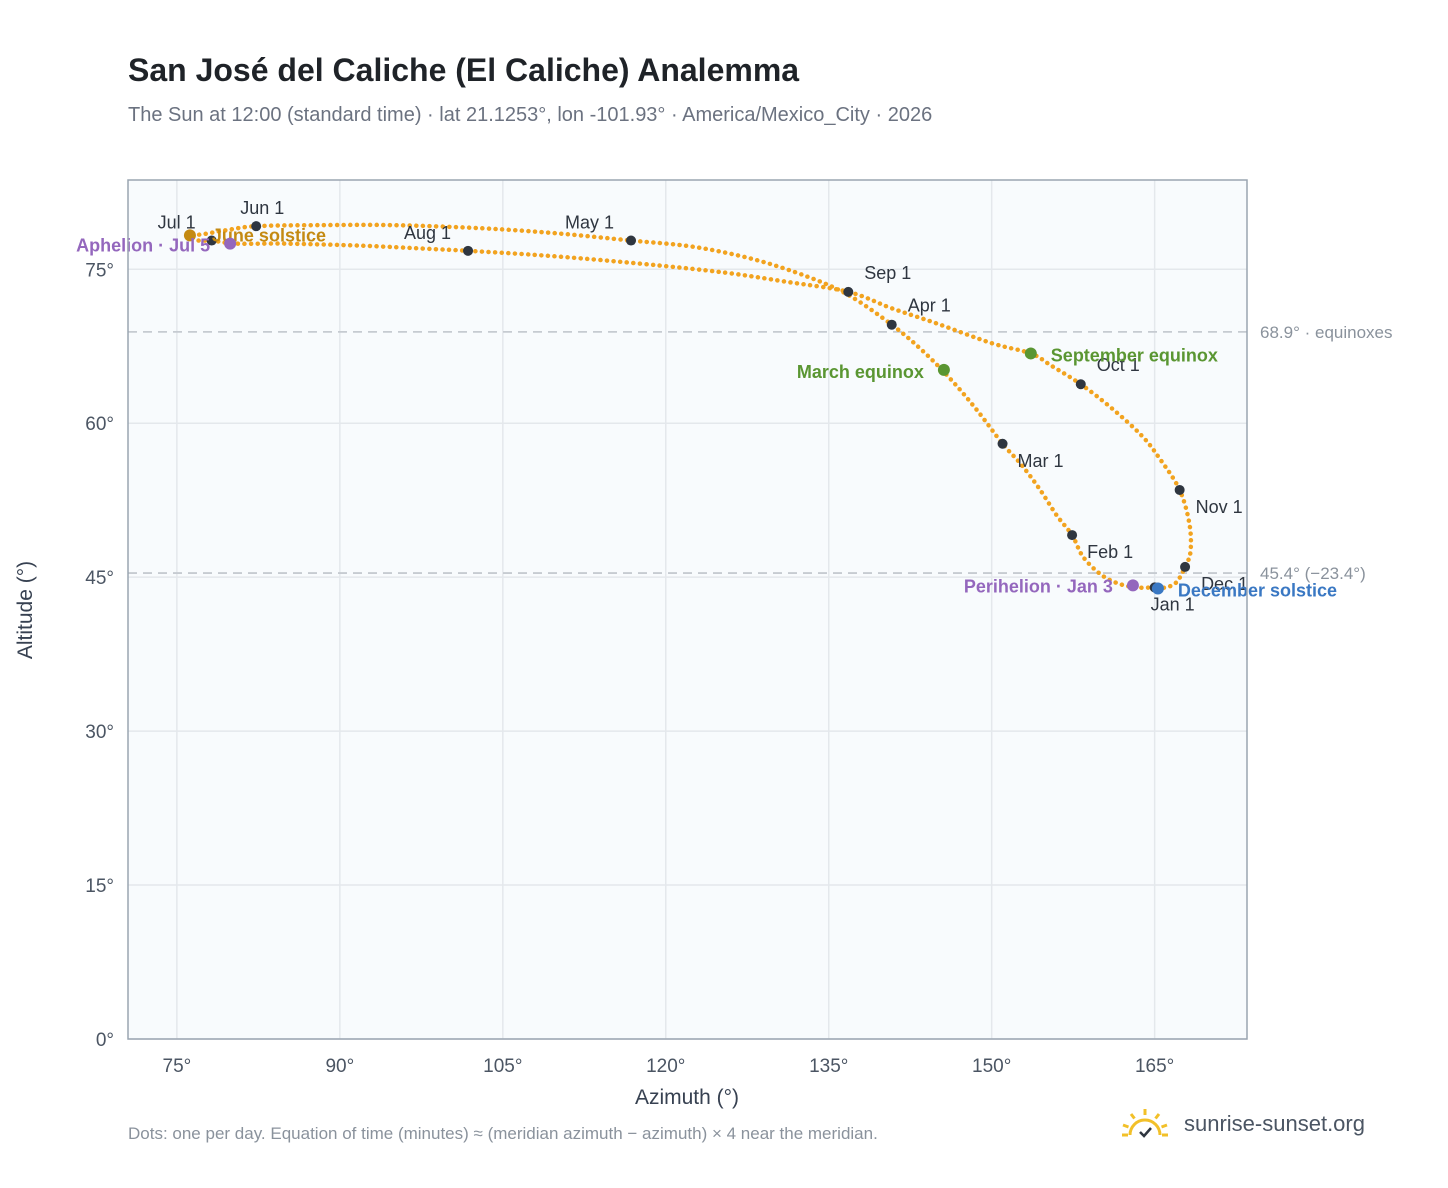 This screenshot has width=1448, height=1188. I want to click on month-label: Feb 1, so click(1110, 552).